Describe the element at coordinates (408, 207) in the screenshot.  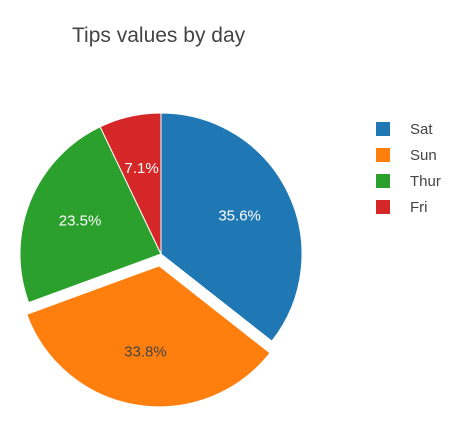
I see `legend-item-fri: Fri` at that location.